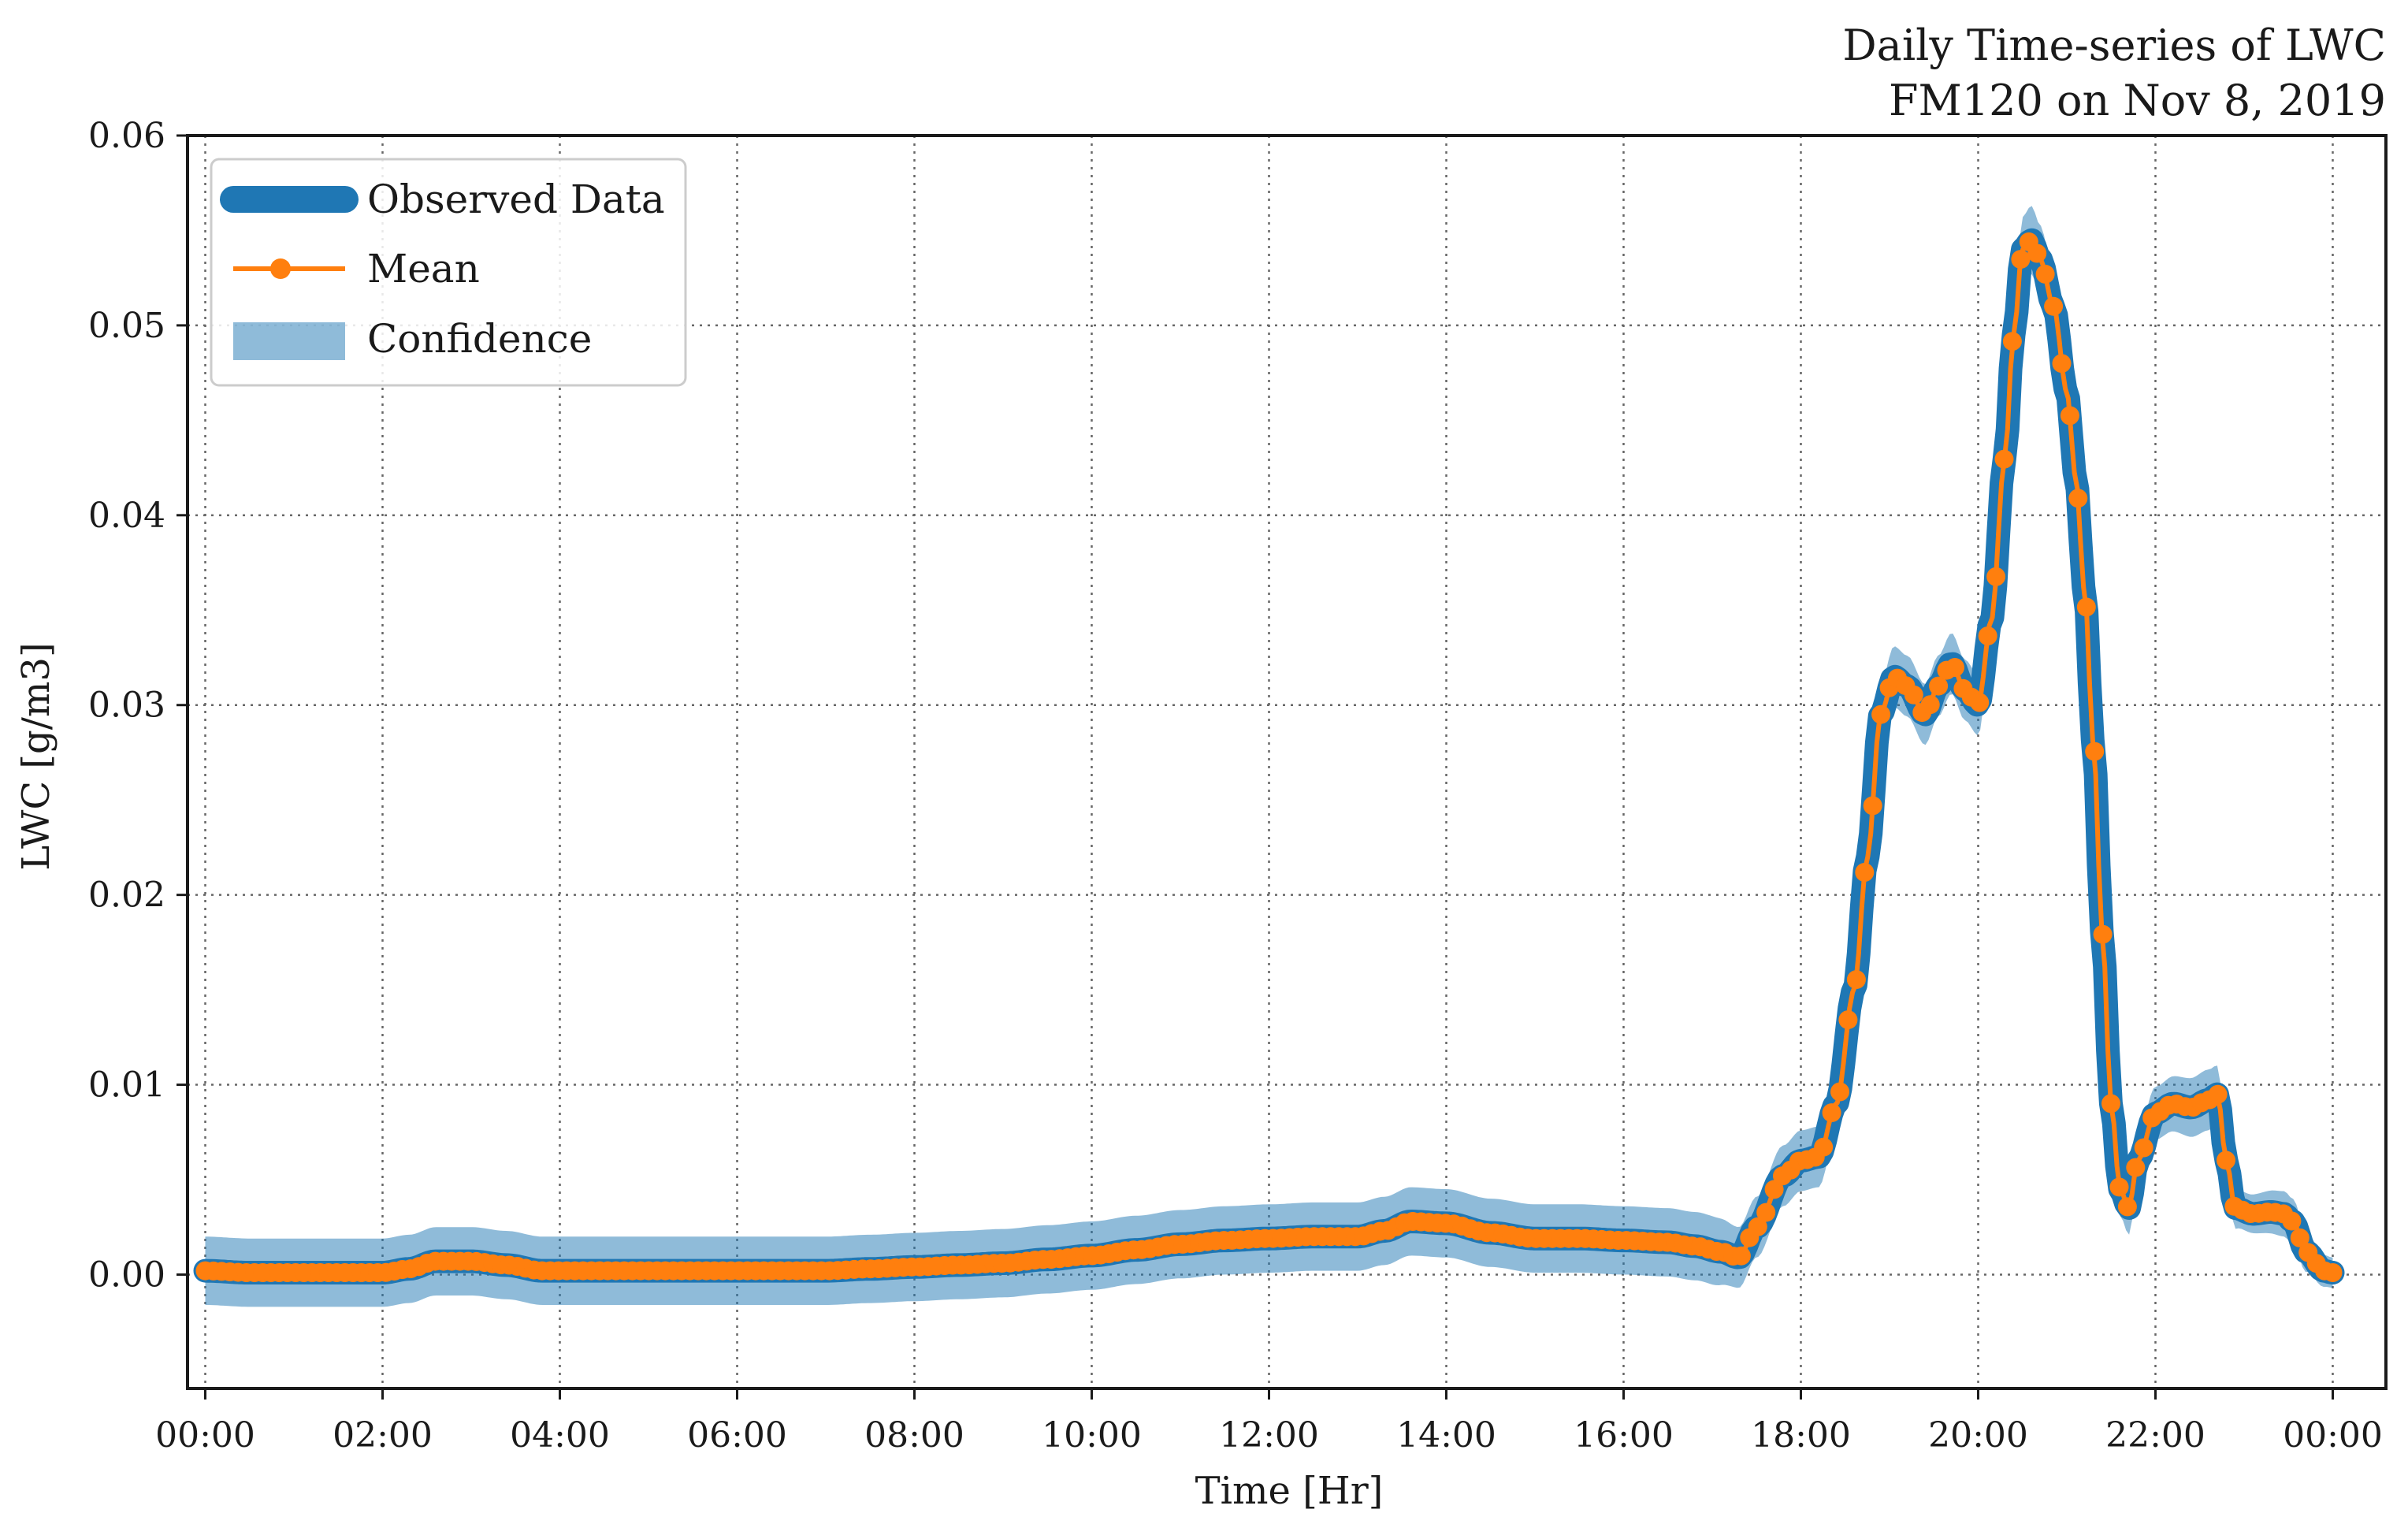  Describe the element at coordinates (383, 1435) in the screenshot. I see `x-tick-label: 02:00` at that location.